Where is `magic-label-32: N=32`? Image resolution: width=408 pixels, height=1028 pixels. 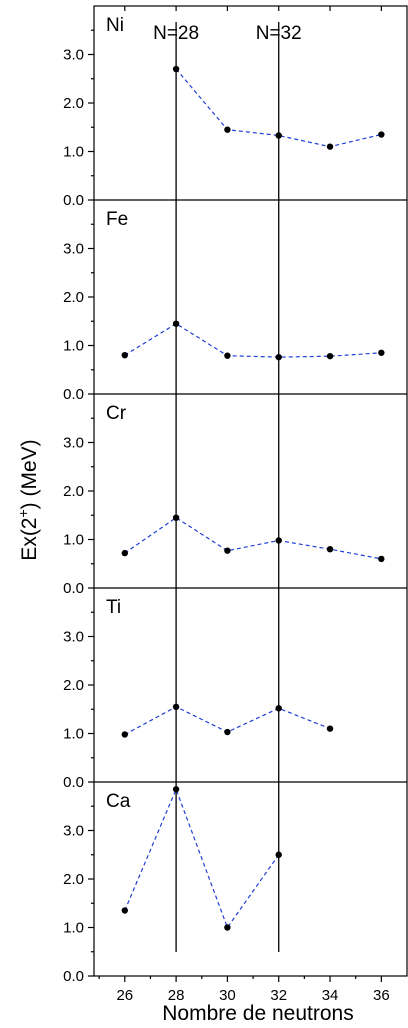 magic-label-32: N=32 is located at coordinates (279, 33).